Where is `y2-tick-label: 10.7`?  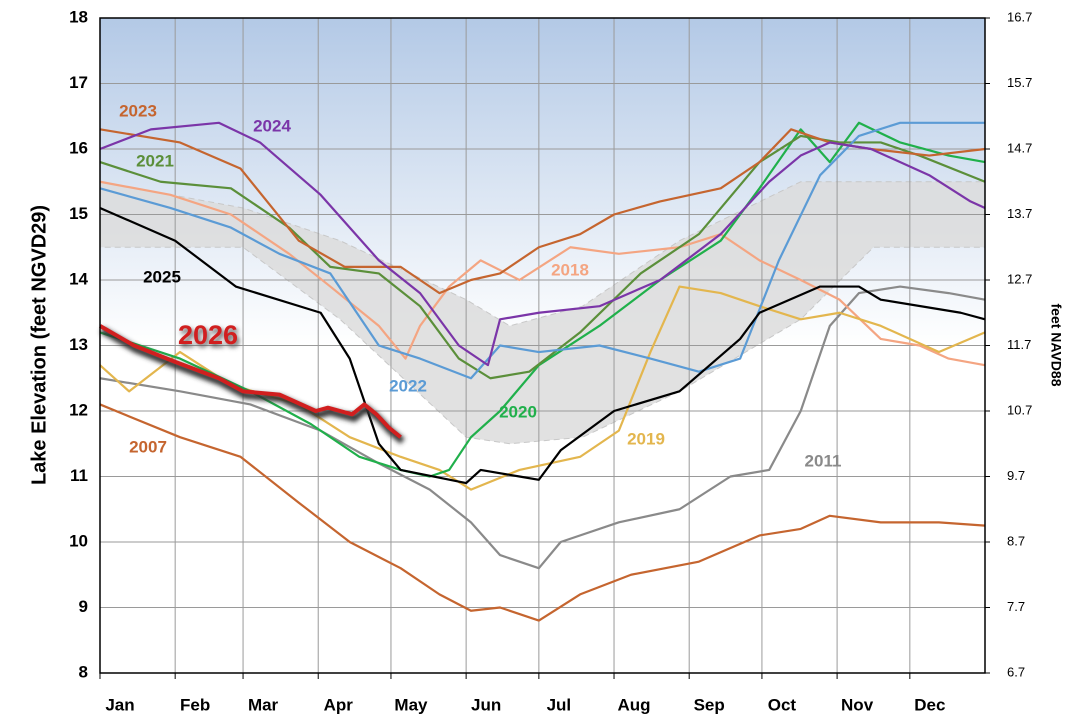 y2-tick-label: 10.7 is located at coordinates (1019, 409).